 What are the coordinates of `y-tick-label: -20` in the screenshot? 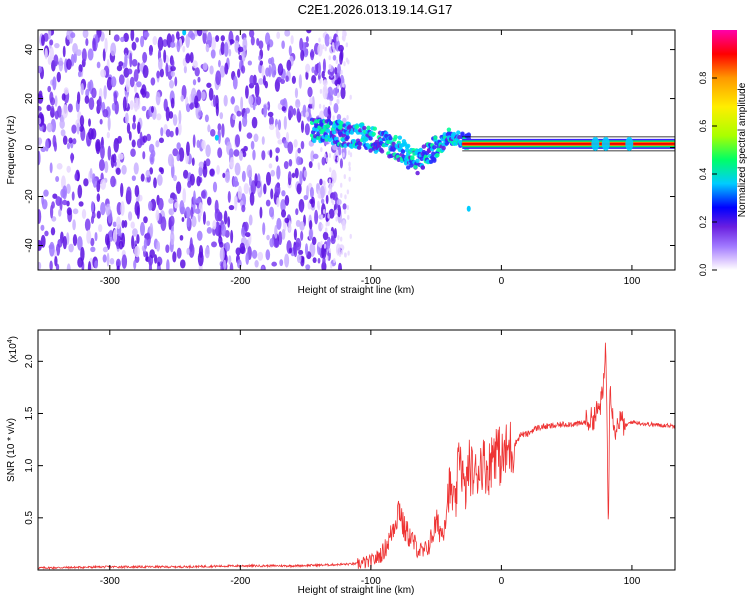 It's located at (29, 196).